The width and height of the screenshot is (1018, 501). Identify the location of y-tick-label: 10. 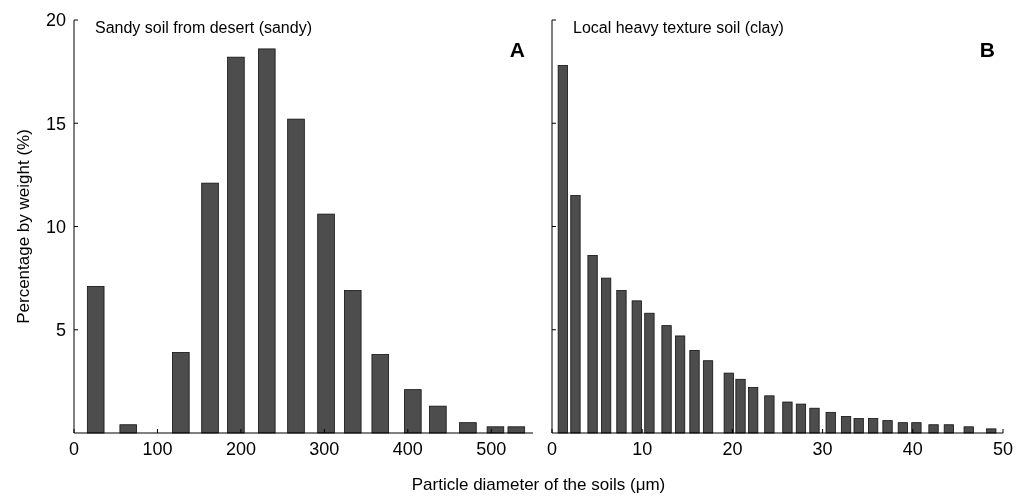
(55, 226).